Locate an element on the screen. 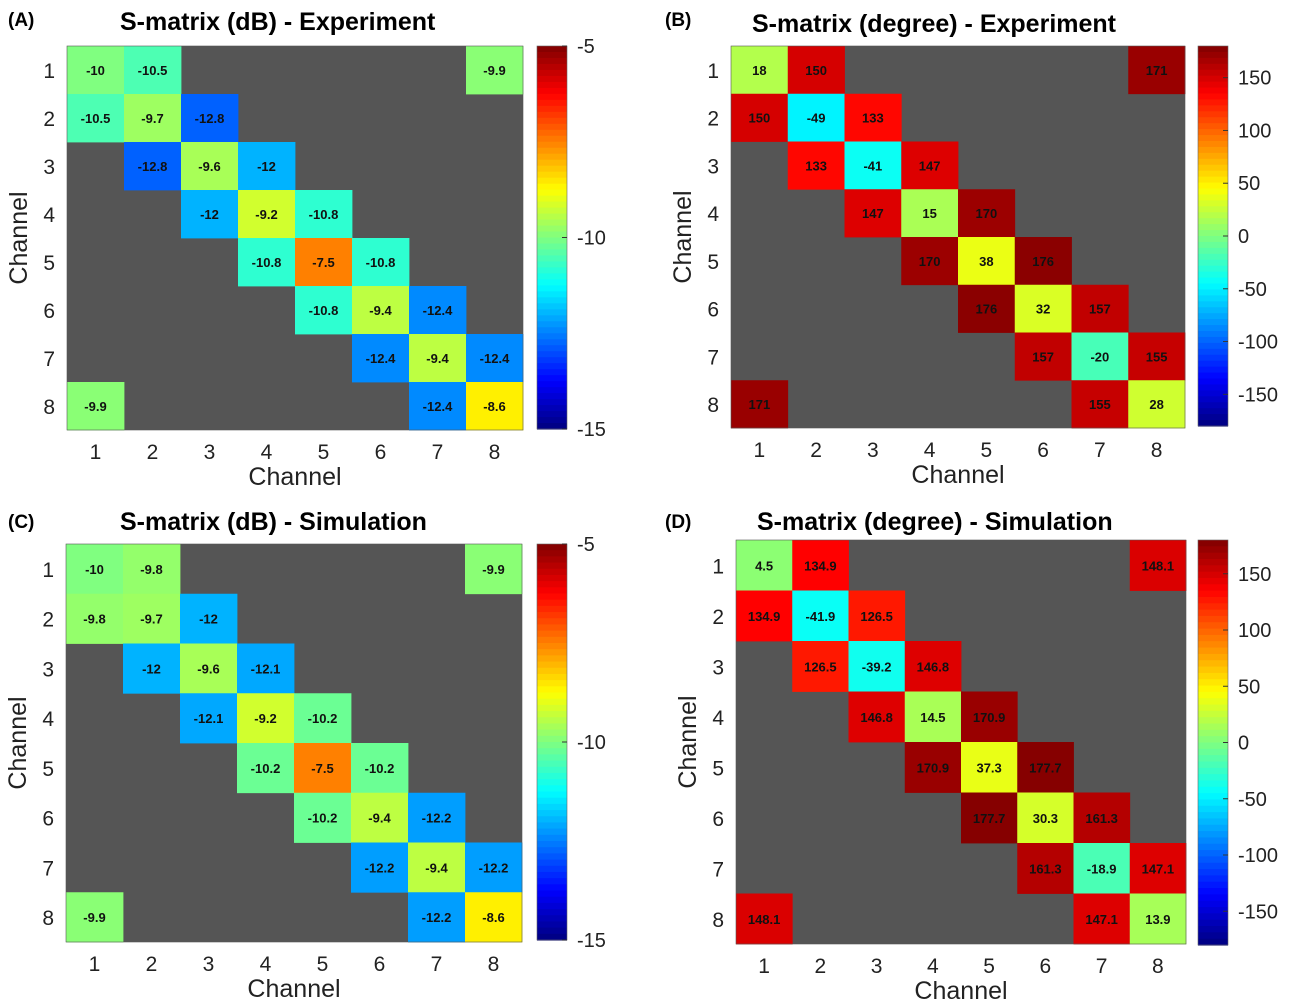 Image resolution: width=1290 pixels, height=1003 pixels. y-tick-label: 4 is located at coordinates (48, 719).